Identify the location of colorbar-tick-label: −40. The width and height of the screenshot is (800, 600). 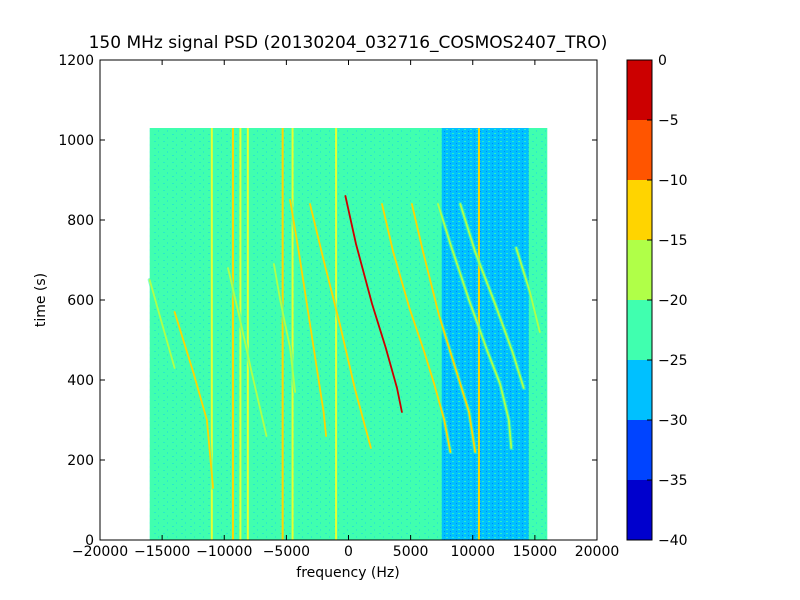
(673, 541).